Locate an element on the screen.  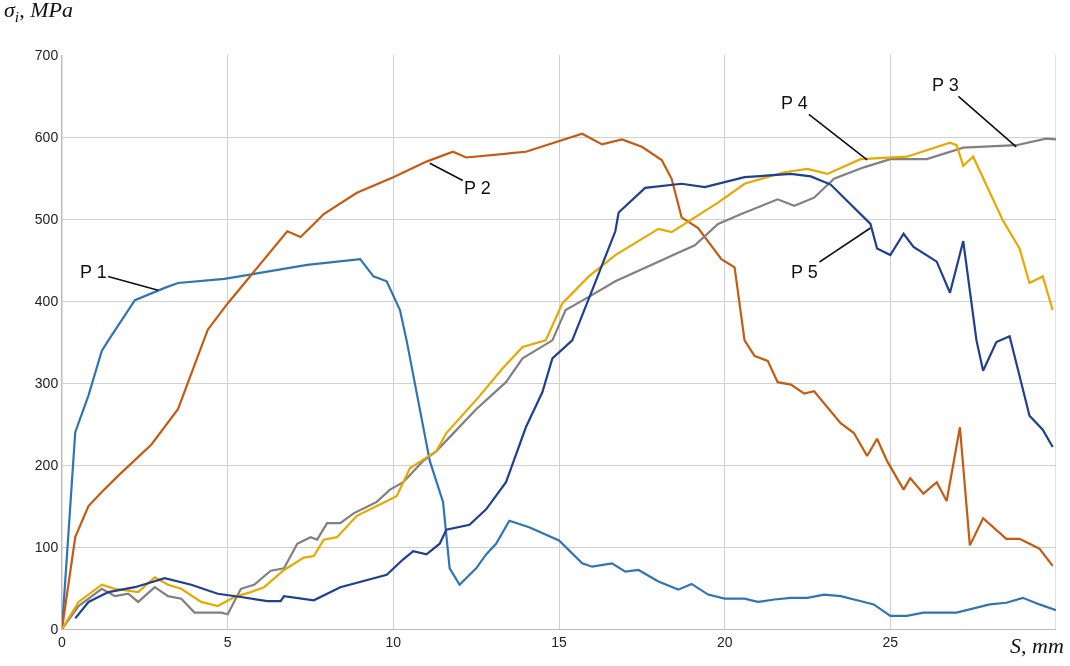
annotation: P 1 is located at coordinates (93, 272).